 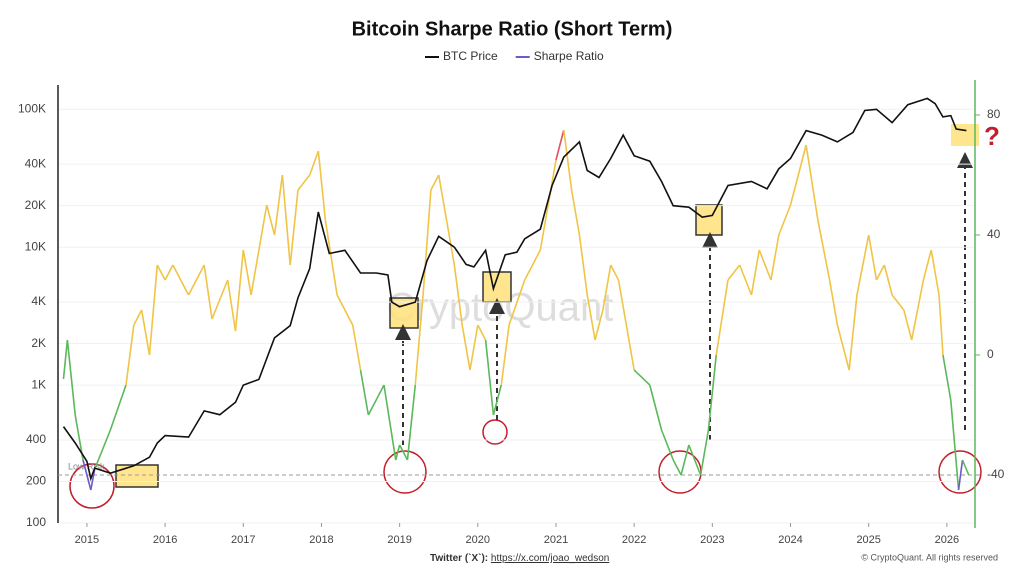 I want to click on chart-title: Bitcoin Sharpe Ratio (Short Term), so click(x=512, y=29).